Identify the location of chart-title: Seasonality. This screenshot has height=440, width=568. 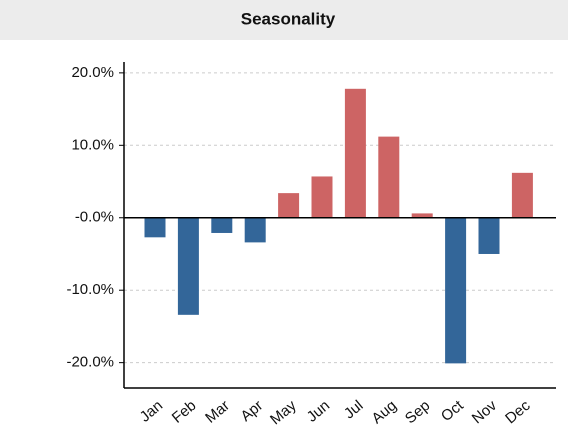
(288, 18).